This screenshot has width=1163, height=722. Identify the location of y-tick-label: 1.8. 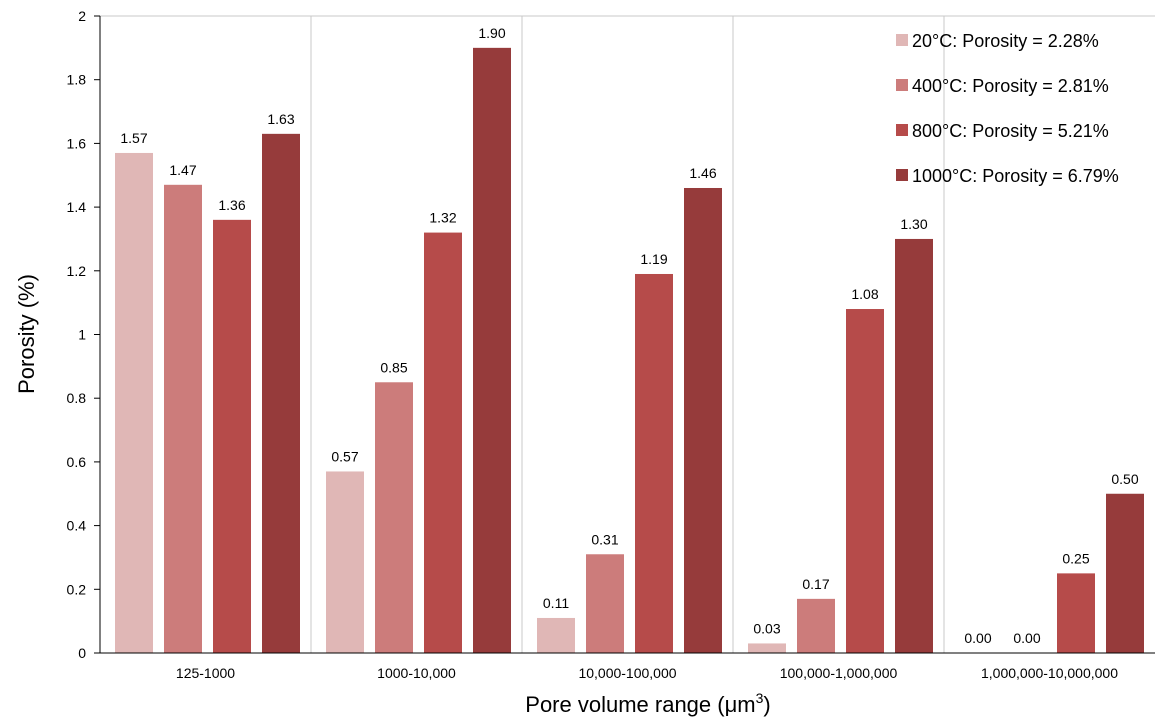
(77, 80).